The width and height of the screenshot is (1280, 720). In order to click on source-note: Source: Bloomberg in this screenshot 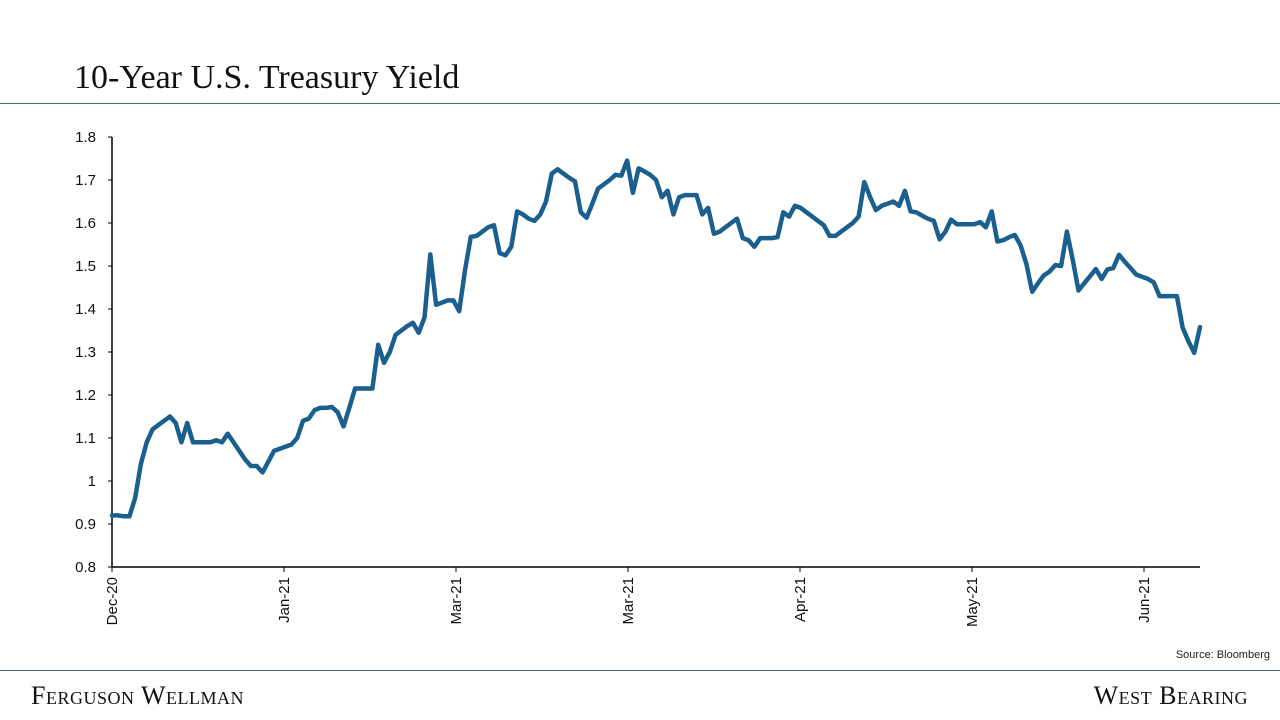, I will do `click(1222, 655)`.